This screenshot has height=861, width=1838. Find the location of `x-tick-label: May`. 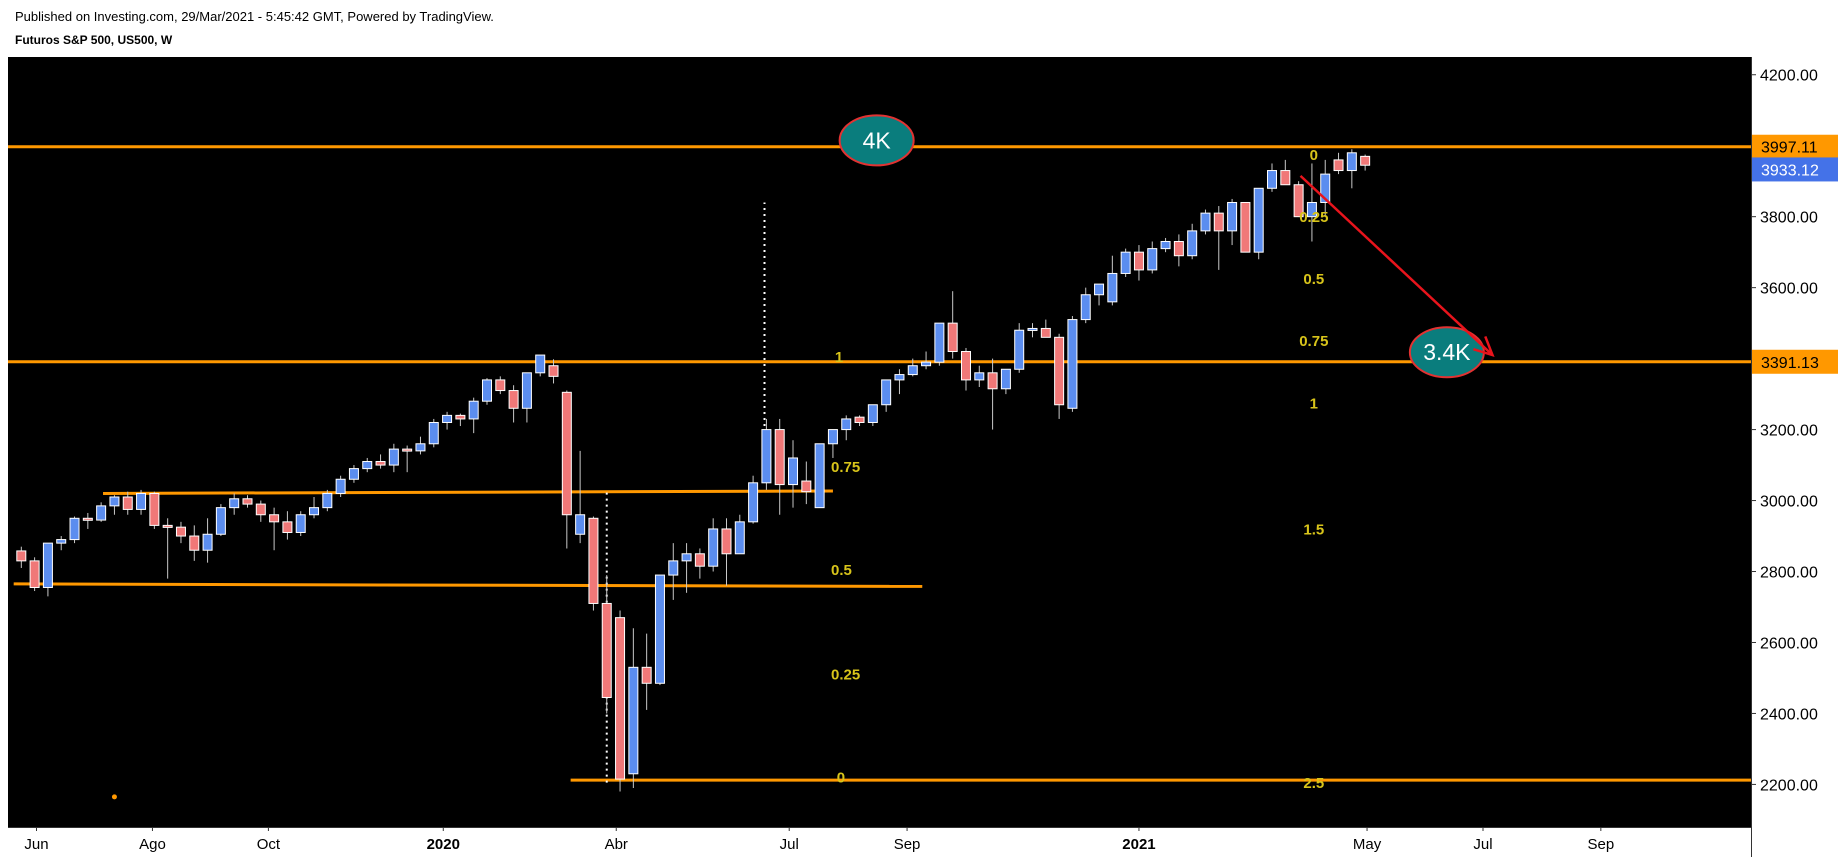

x-tick-label: May is located at coordinates (1367, 844).